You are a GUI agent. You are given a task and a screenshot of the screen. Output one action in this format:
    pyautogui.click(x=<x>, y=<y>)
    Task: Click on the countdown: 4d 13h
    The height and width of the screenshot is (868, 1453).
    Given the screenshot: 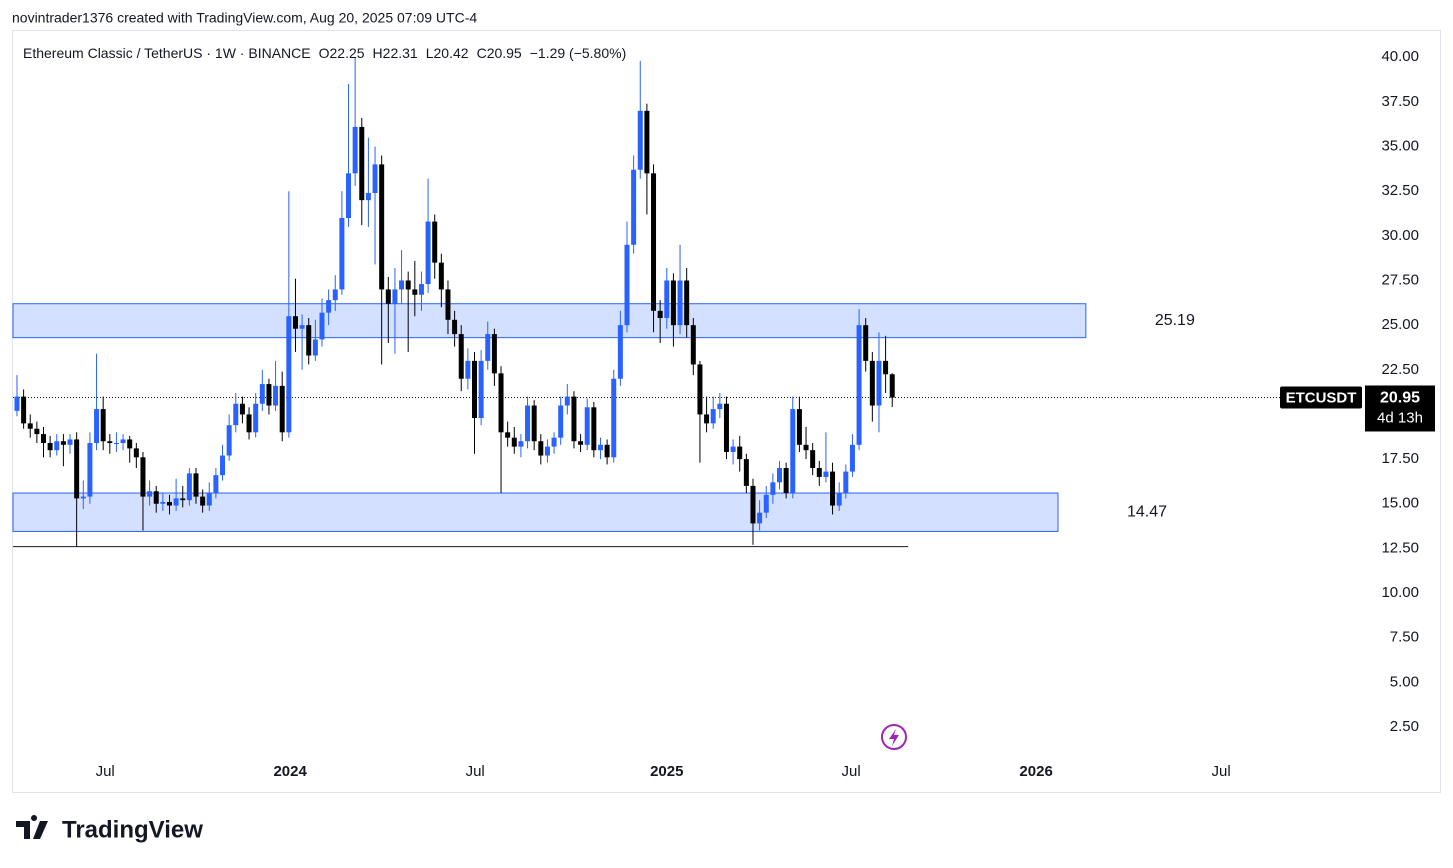 What is the action you would take?
    pyautogui.click(x=1400, y=417)
    